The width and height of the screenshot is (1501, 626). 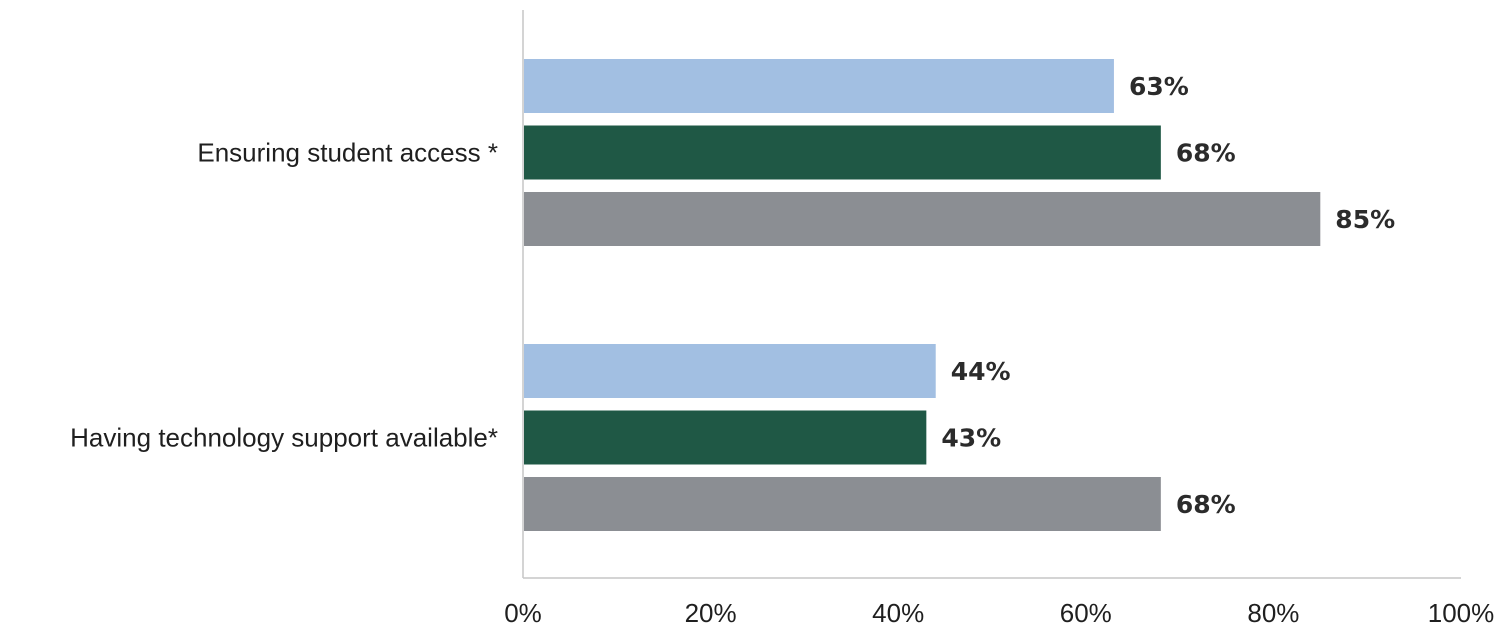 I want to click on bar-value-label: 85%, so click(x=1365, y=219).